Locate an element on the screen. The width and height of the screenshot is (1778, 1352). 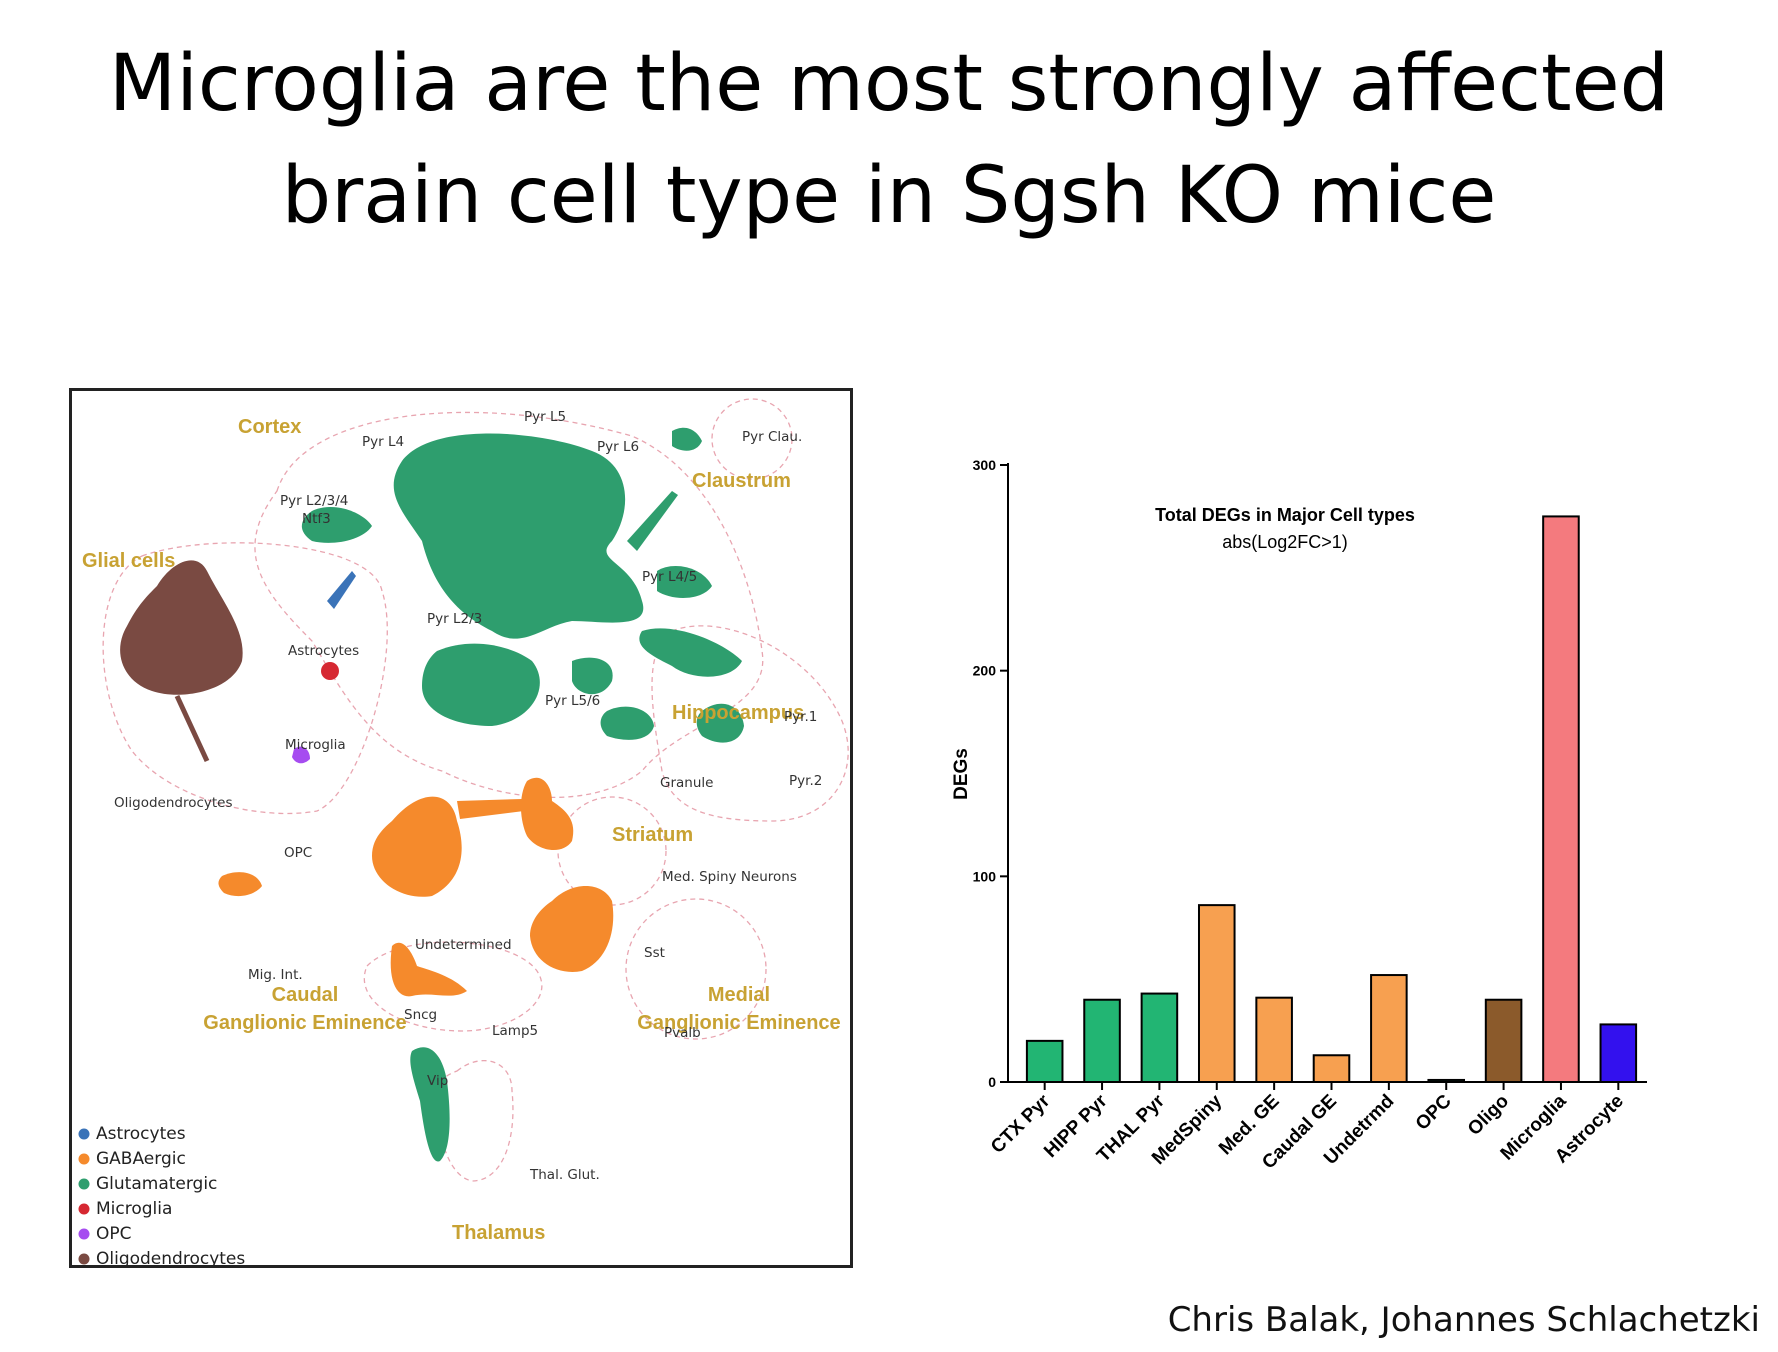
credit-text: Chris Balak, Johannes Schlachetzki is located at coordinates (1463, 1320).